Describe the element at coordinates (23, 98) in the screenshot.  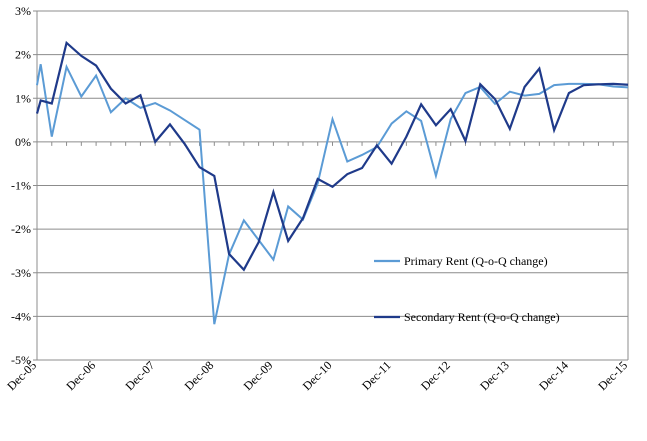
I see `y-tick-label: 1%` at that location.